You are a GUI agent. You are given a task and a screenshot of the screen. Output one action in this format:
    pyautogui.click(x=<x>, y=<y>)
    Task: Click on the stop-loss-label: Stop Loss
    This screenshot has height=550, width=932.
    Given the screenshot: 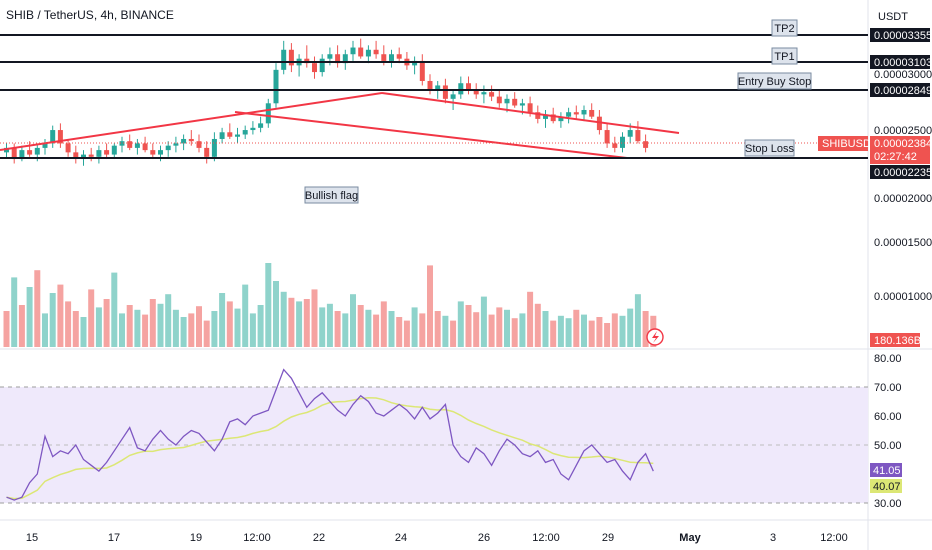 What is the action you would take?
    pyautogui.click(x=769, y=148)
    